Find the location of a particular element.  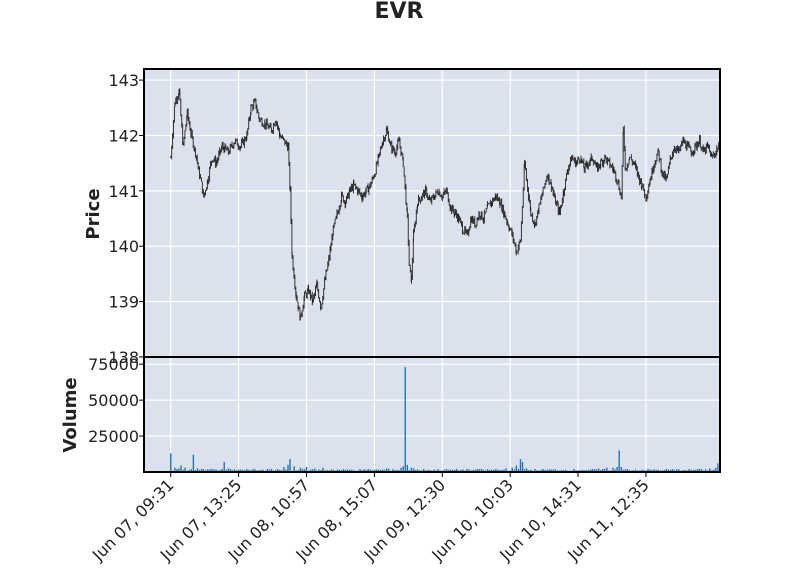

price-tick-label: 140 is located at coordinates (123, 246).